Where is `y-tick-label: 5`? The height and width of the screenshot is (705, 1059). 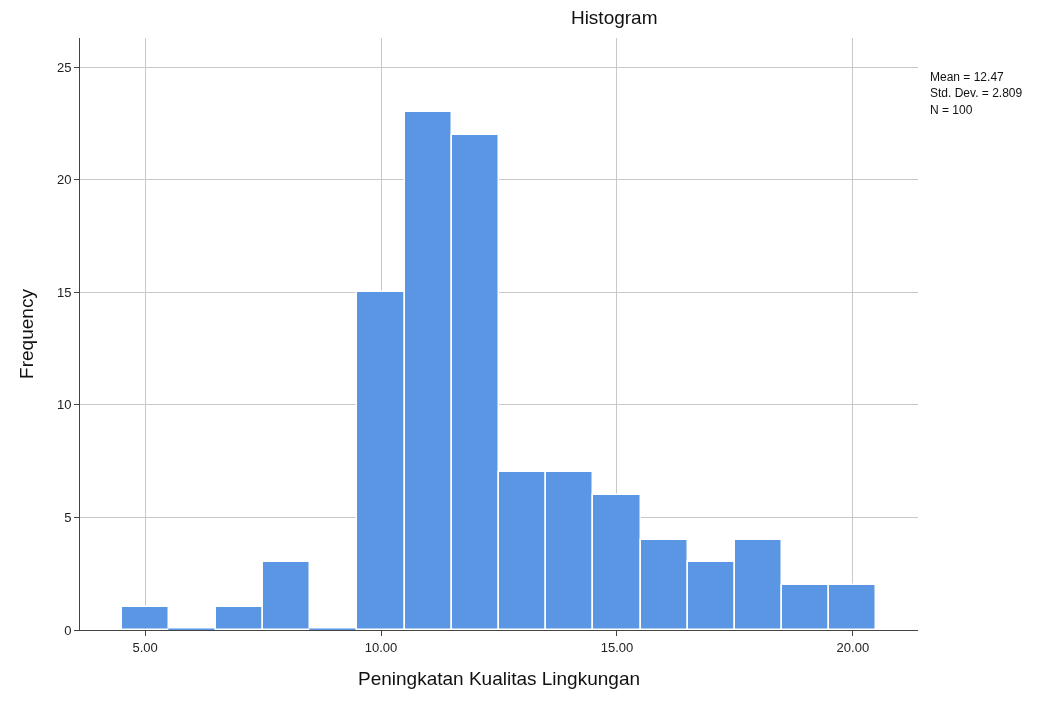
y-tick-label: 5 is located at coordinates (68, 517).